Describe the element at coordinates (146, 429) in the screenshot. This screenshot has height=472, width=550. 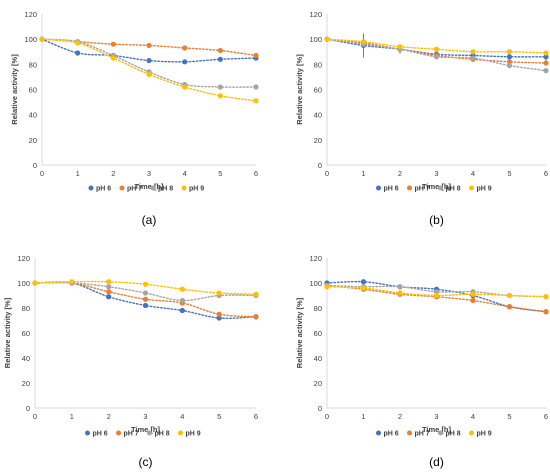
I see `x-axis-title: Time [h]` at that location.